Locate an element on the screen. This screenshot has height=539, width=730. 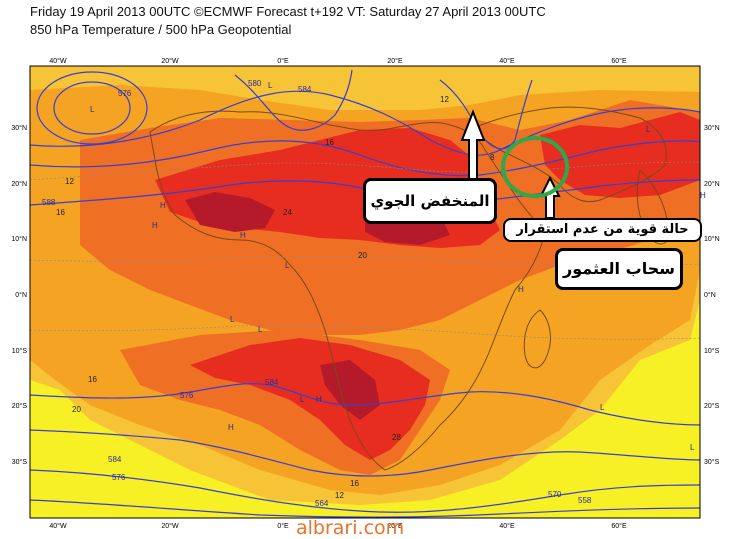
lat-label-left: 10°N is located at coordinates (19, 239).